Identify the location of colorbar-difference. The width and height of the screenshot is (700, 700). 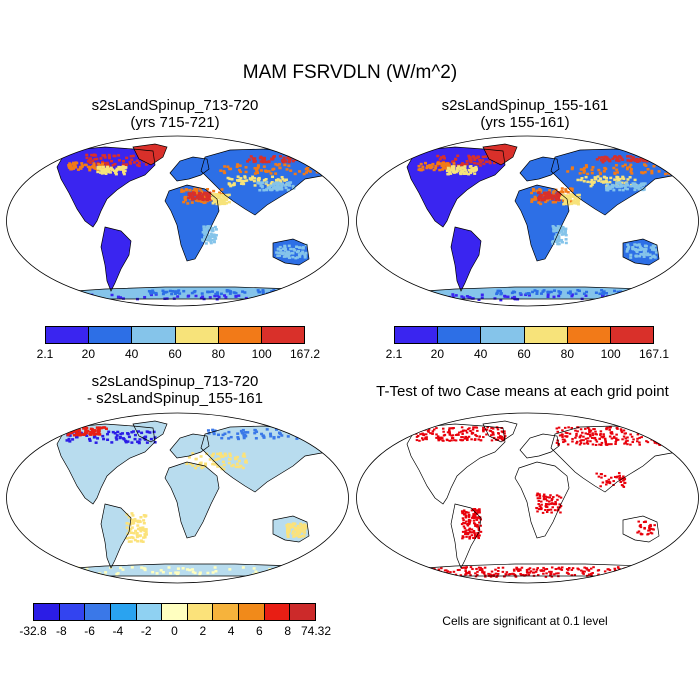
(174, 612).